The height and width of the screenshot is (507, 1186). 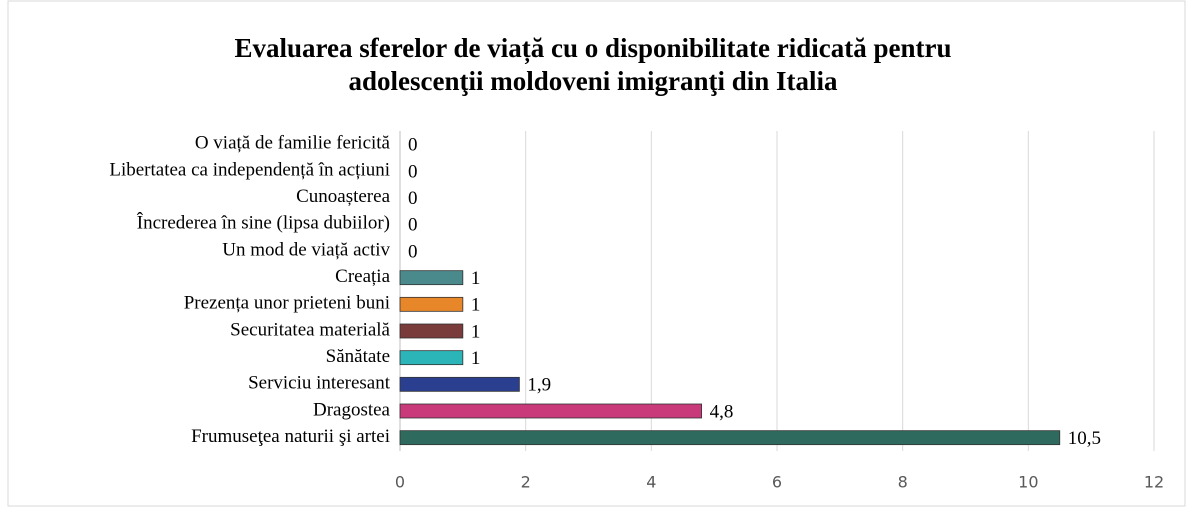 What do you see at coordinates (249, 169) in the screenshot?
I see `y-tick-label: Libertatea ca independență în acțiuni` at bounding box center [249, 169].